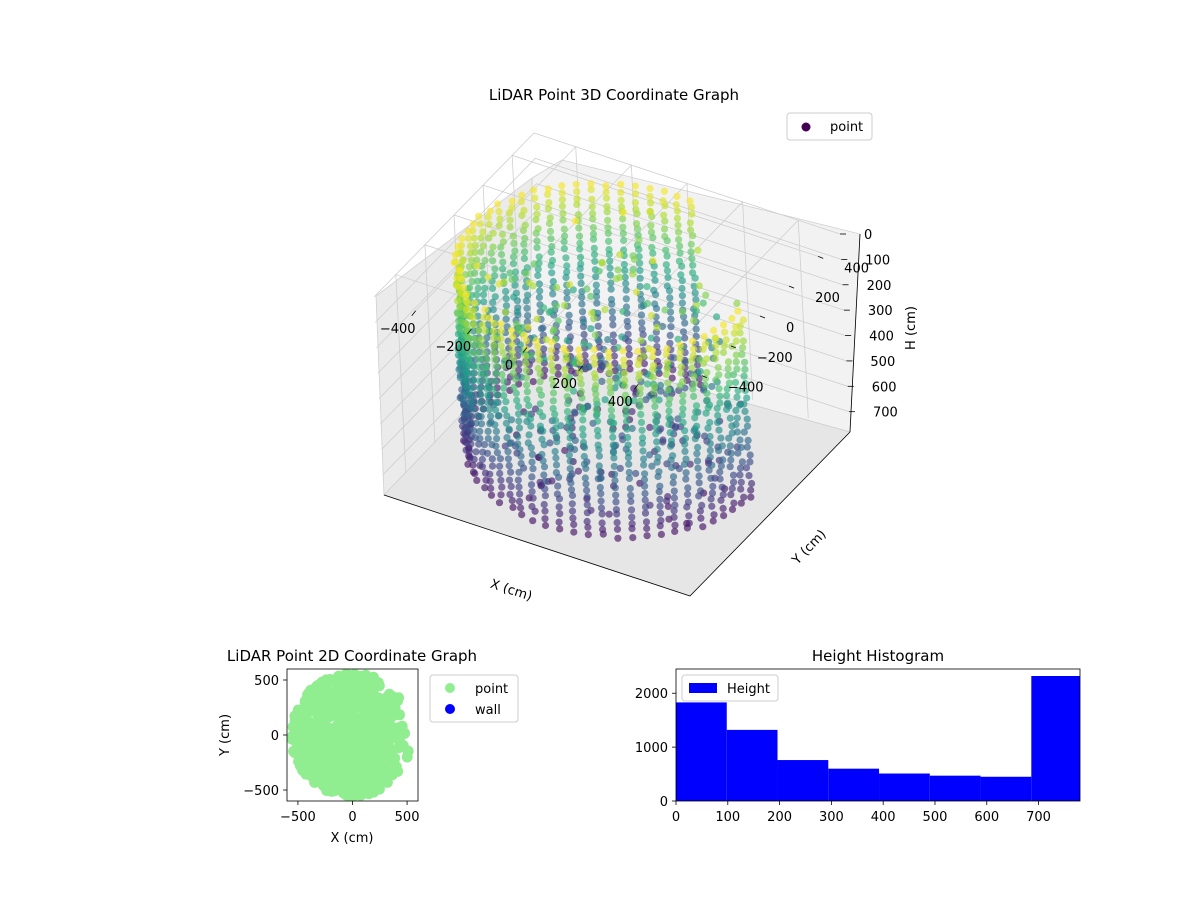 The image size is (1200, 900). I want to click on z-tick-label-3d: 400, so click(881, 337).